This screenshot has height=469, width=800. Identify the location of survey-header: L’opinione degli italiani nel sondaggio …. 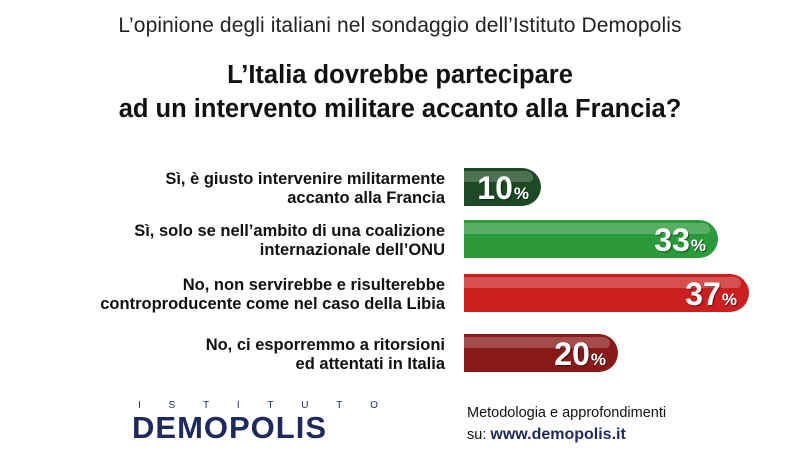
(400, 25).